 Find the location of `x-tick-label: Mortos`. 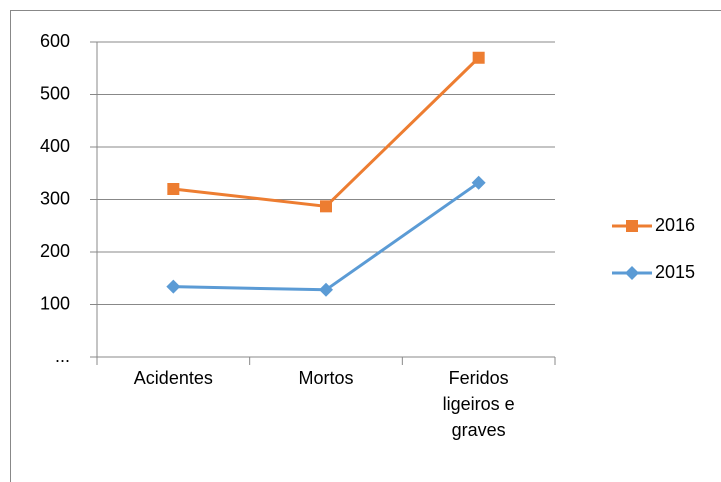

x-tick-label: Mortos is located at coordinates (326, 378).